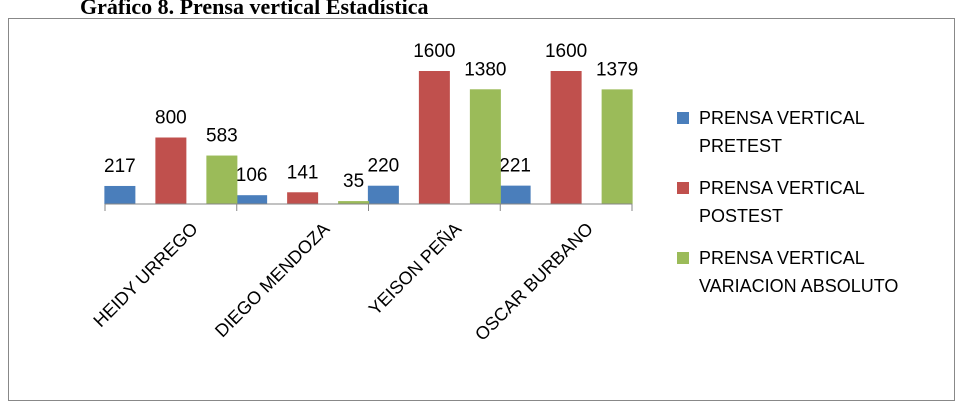  I want to click on data-label: 583, so click(222, 136).